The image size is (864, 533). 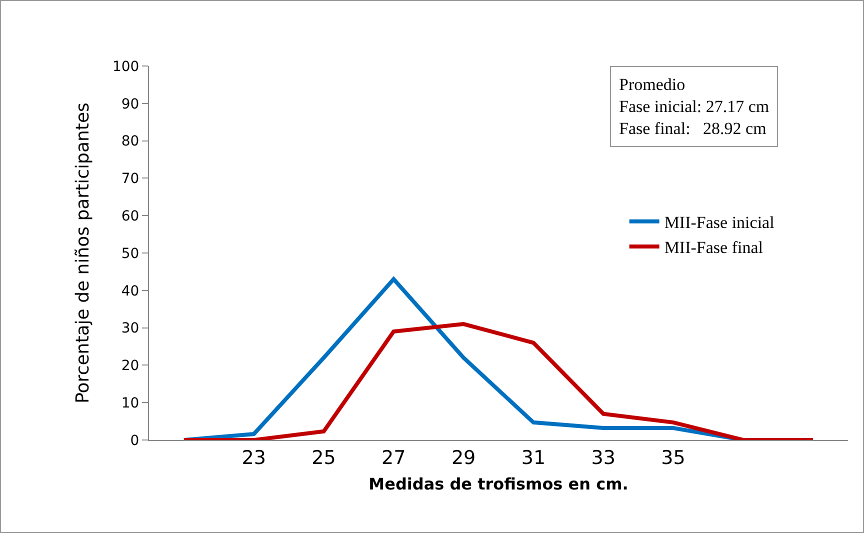 What do you see at coordinates (533, 457) in the screenshot?
I see `x-tick-label: 31` at bounding box center [533, 457].